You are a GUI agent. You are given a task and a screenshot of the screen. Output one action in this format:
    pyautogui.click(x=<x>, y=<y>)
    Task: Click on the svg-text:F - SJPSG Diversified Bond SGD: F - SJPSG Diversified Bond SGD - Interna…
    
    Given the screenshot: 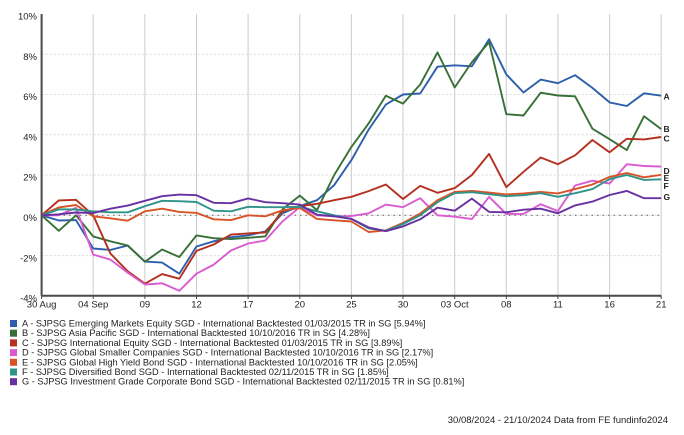 What is the action you would take?
    pyautogui.click(x=205, y=372)
    